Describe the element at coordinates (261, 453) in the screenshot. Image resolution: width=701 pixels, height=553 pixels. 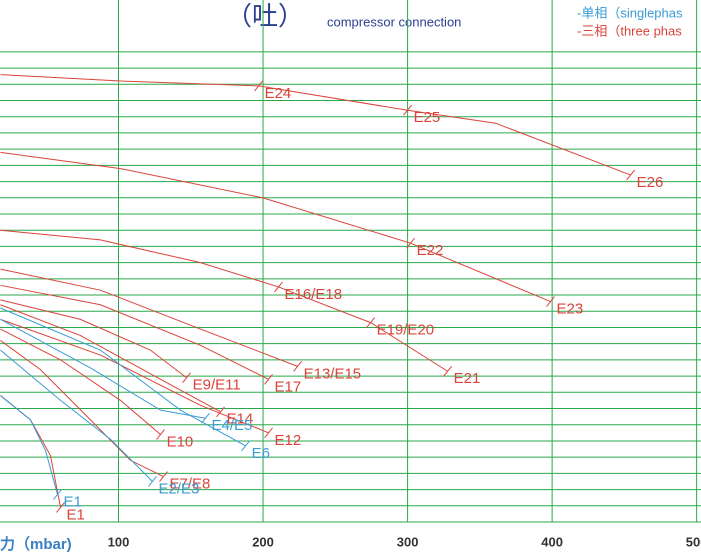
I see `curve-label: E6` at that location.